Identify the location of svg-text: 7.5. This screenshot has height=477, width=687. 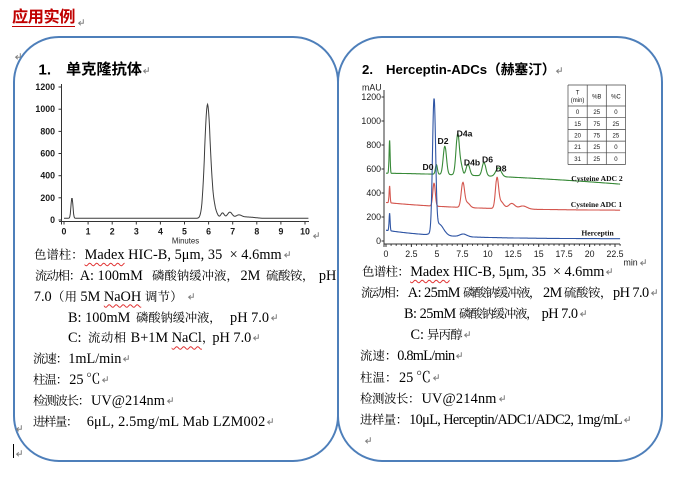
(462, 254).